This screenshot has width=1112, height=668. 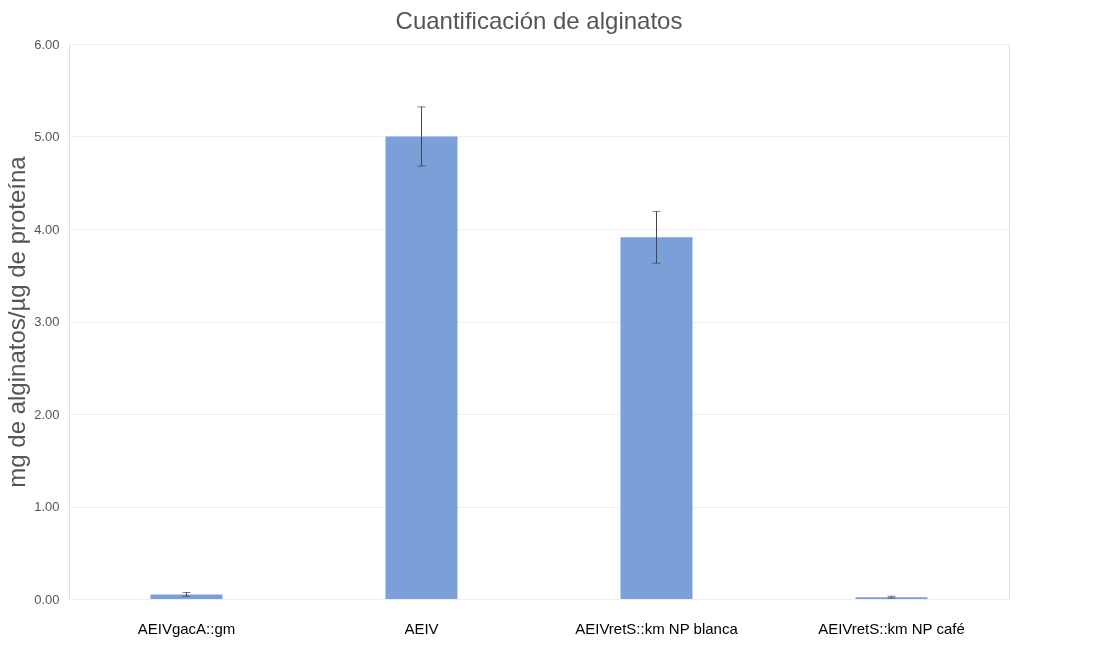 What do you see at coordinates (47, 506) in the screenshot?
I see `y-tick-label: 1.00` at bounding box center [47, 506].